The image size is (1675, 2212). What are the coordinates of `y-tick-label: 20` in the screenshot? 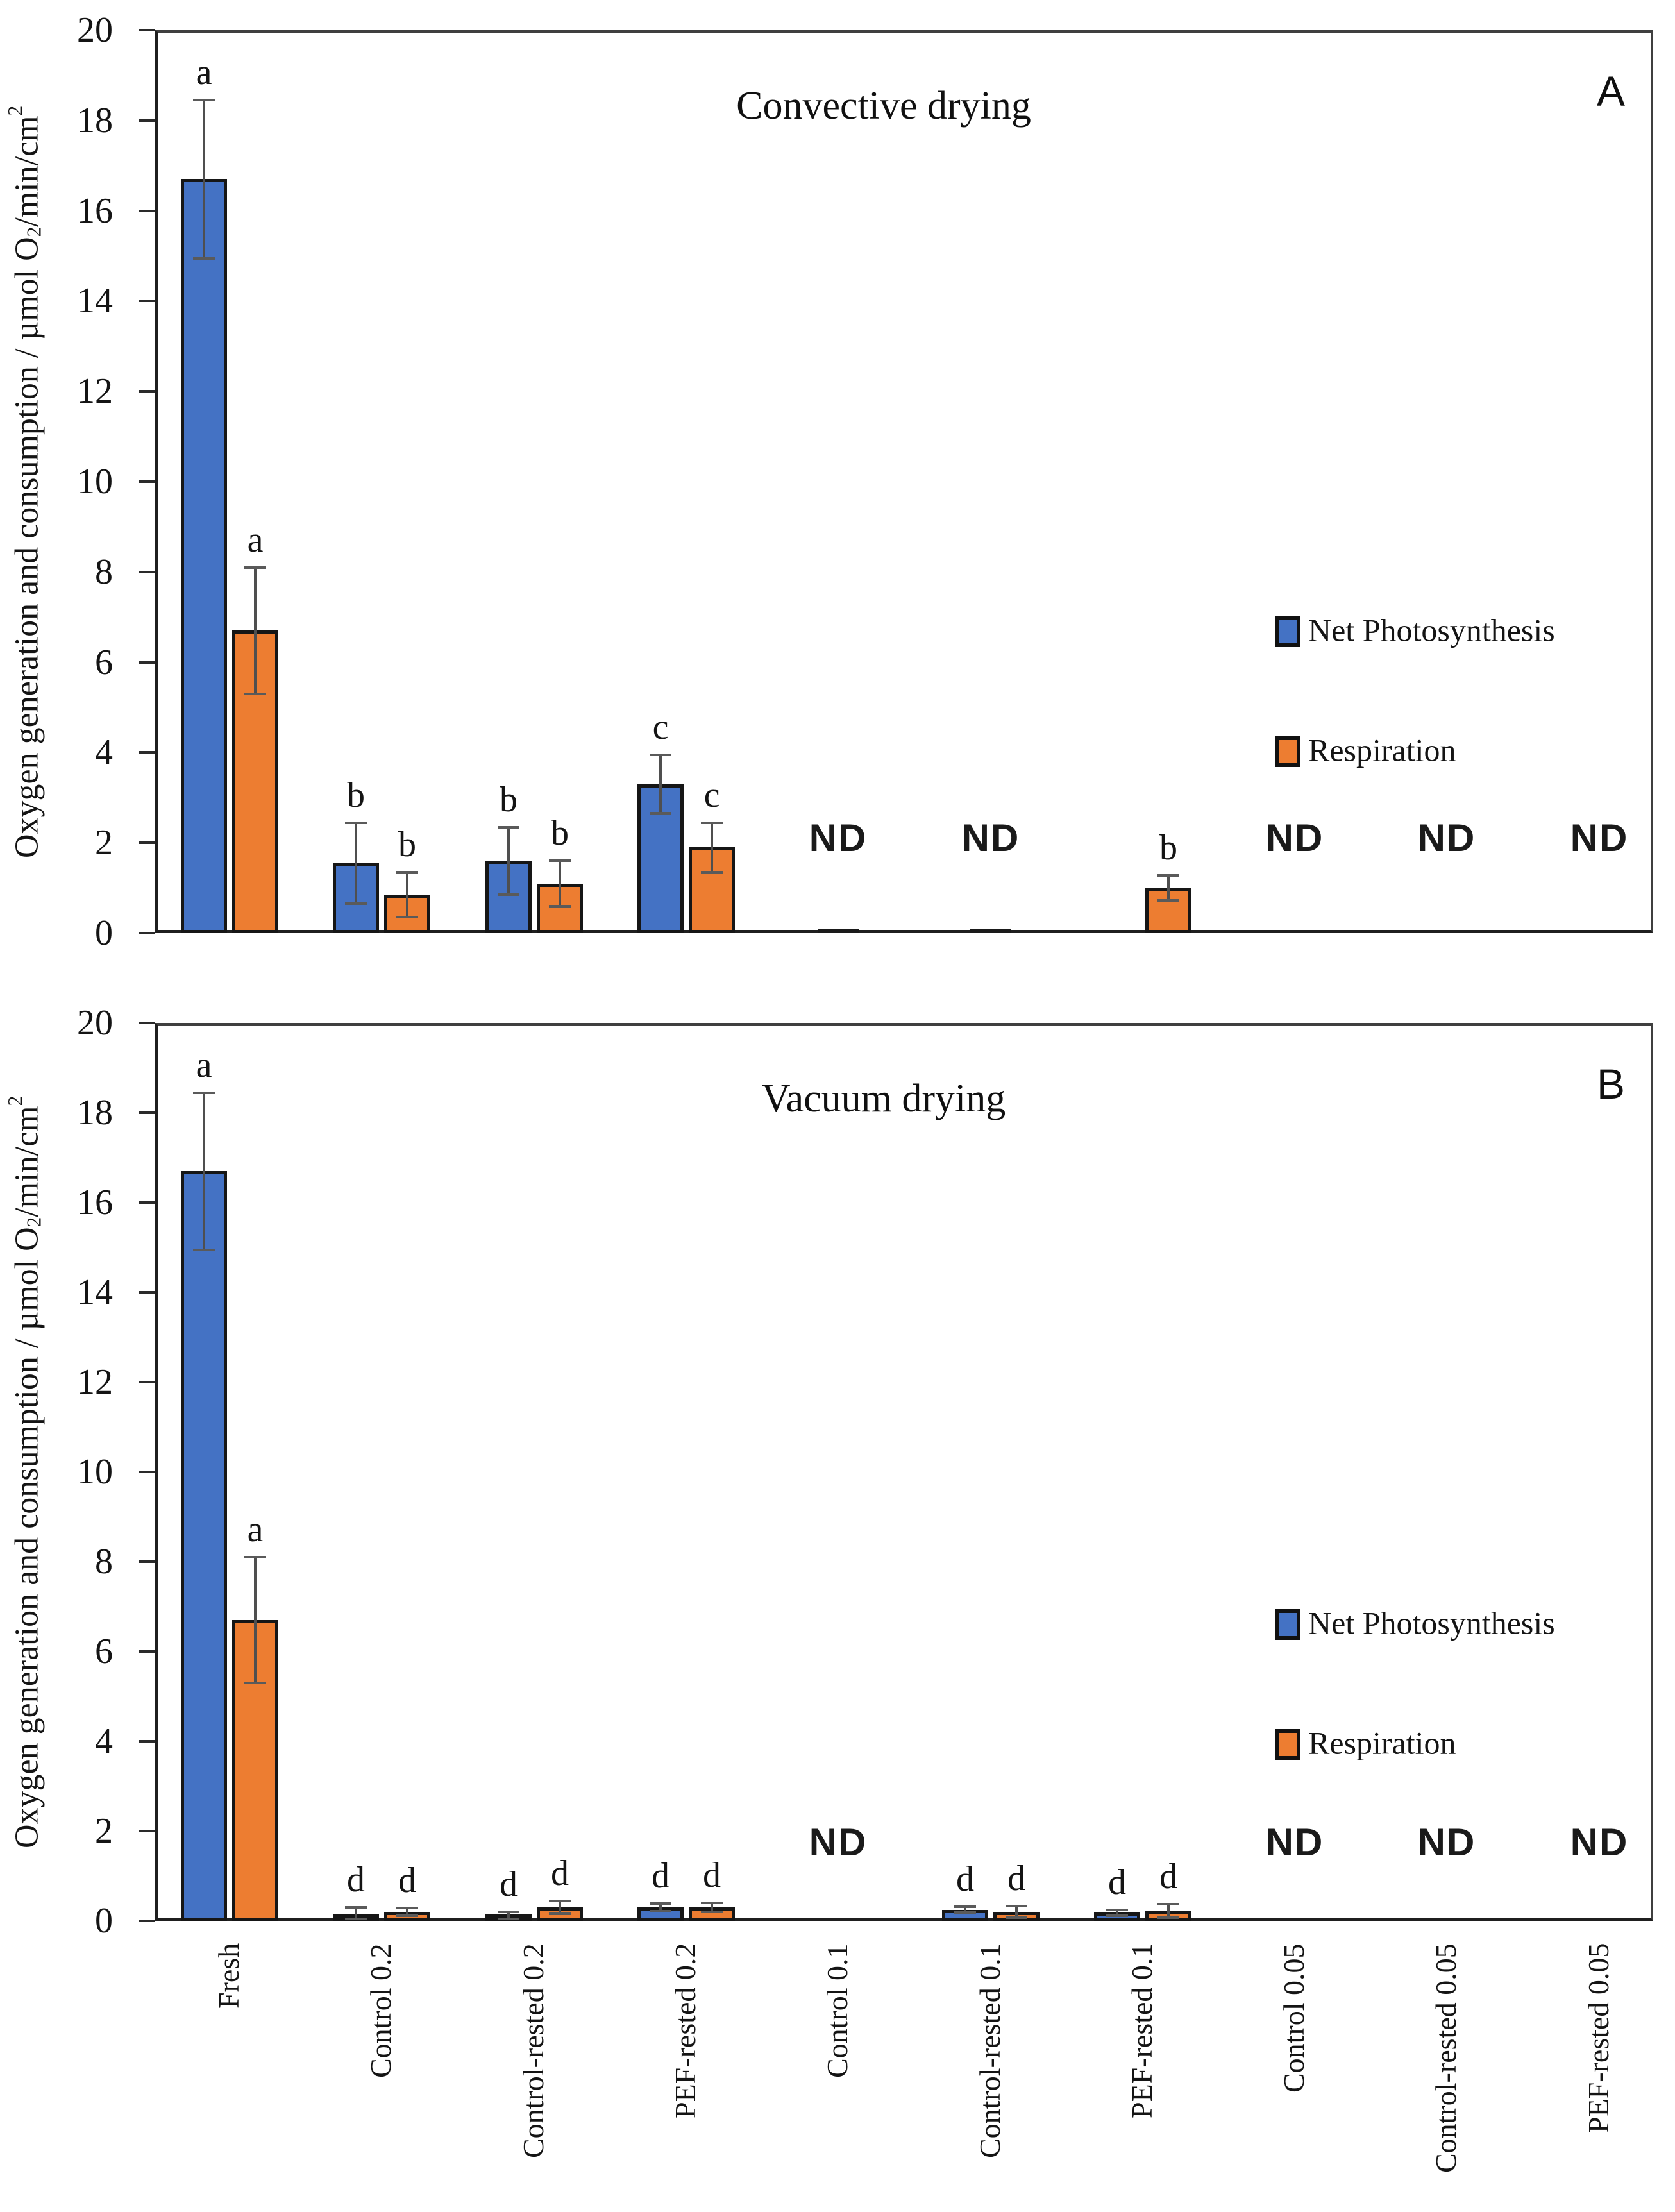 It's located at (95, 1023).